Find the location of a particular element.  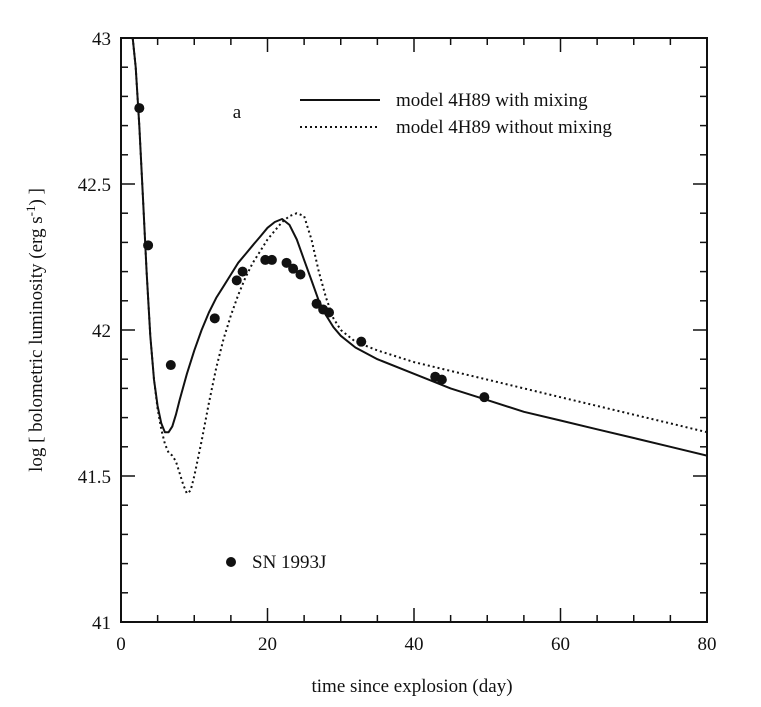

x-tick-label: 40 is located at coordinates (414, 644).